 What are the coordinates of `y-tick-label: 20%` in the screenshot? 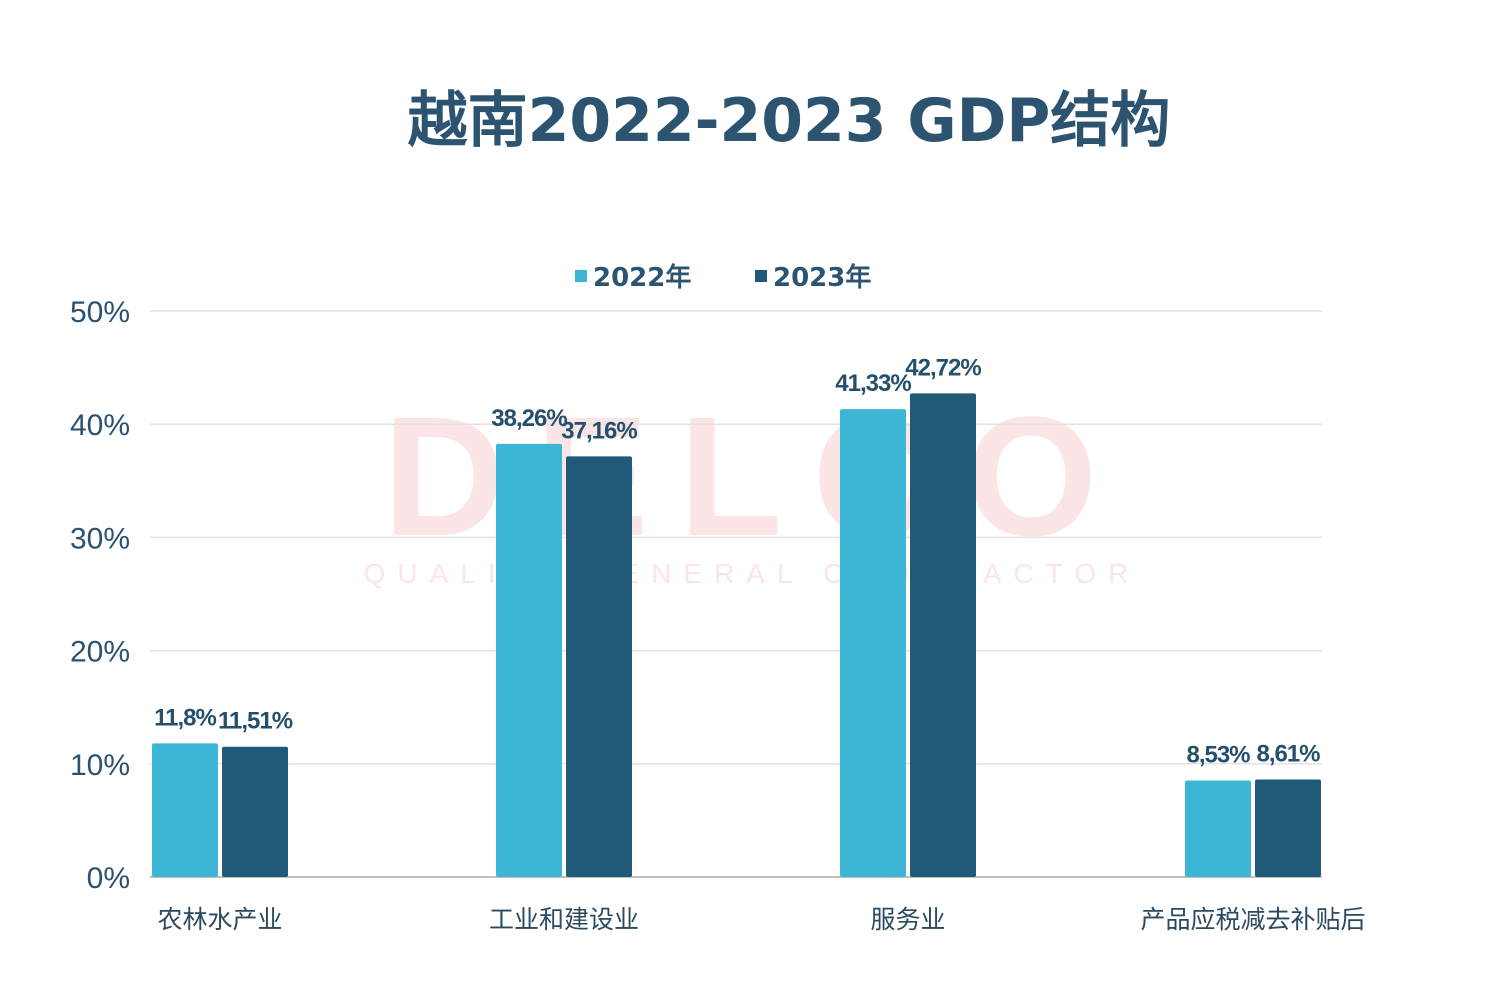 It's located at (100, 652).